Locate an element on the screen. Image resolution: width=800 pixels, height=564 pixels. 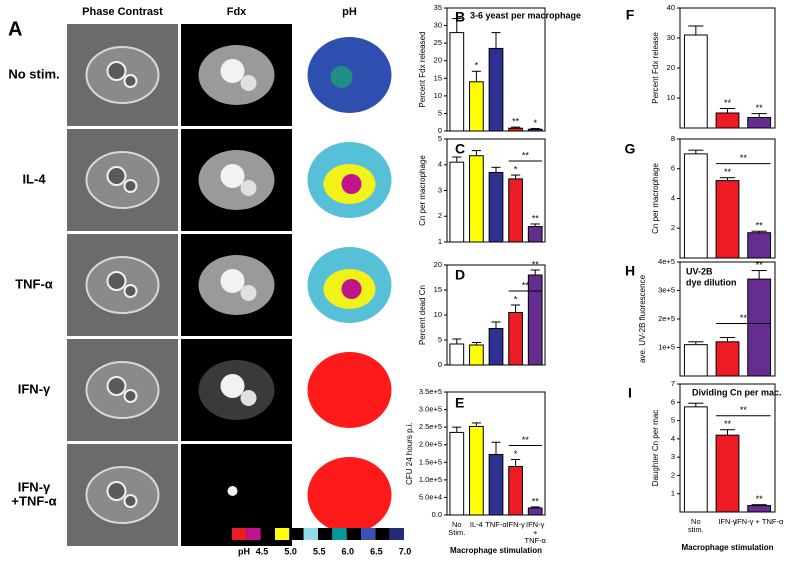
y-tick-label: 3e+5 is located at coordinates (666, 289).